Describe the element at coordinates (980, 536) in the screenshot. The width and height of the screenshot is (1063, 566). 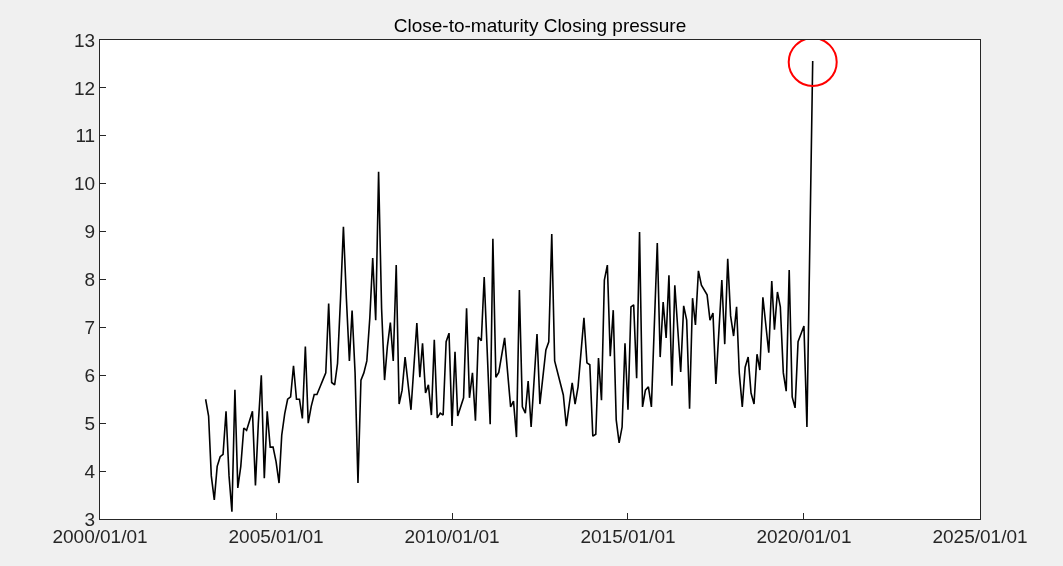
I see `x-tick-label: 2025/01/01` at that location.